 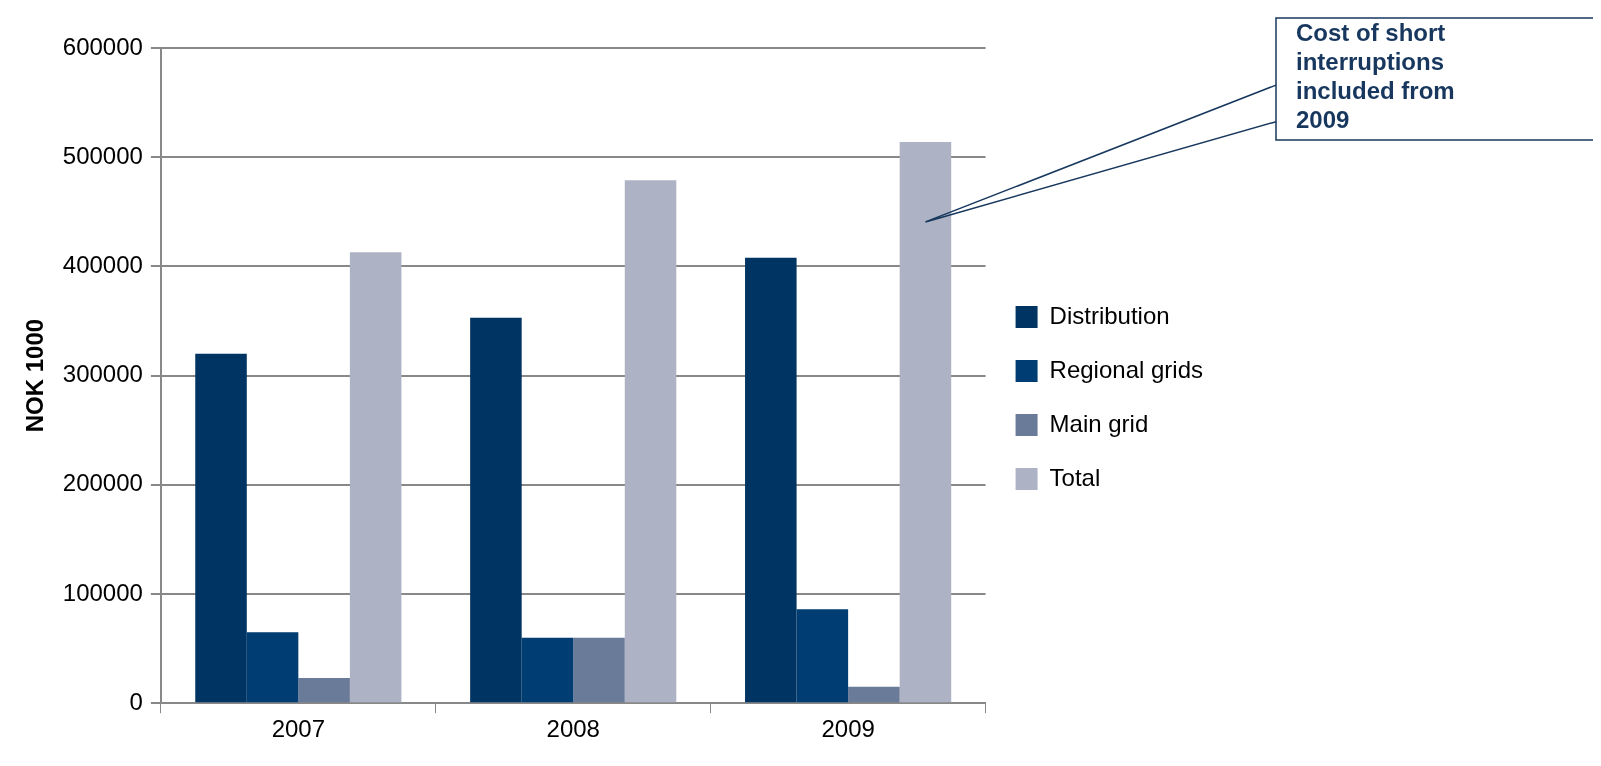 I want to click on y-tick-label: 600000, so click(x=102, y=46).